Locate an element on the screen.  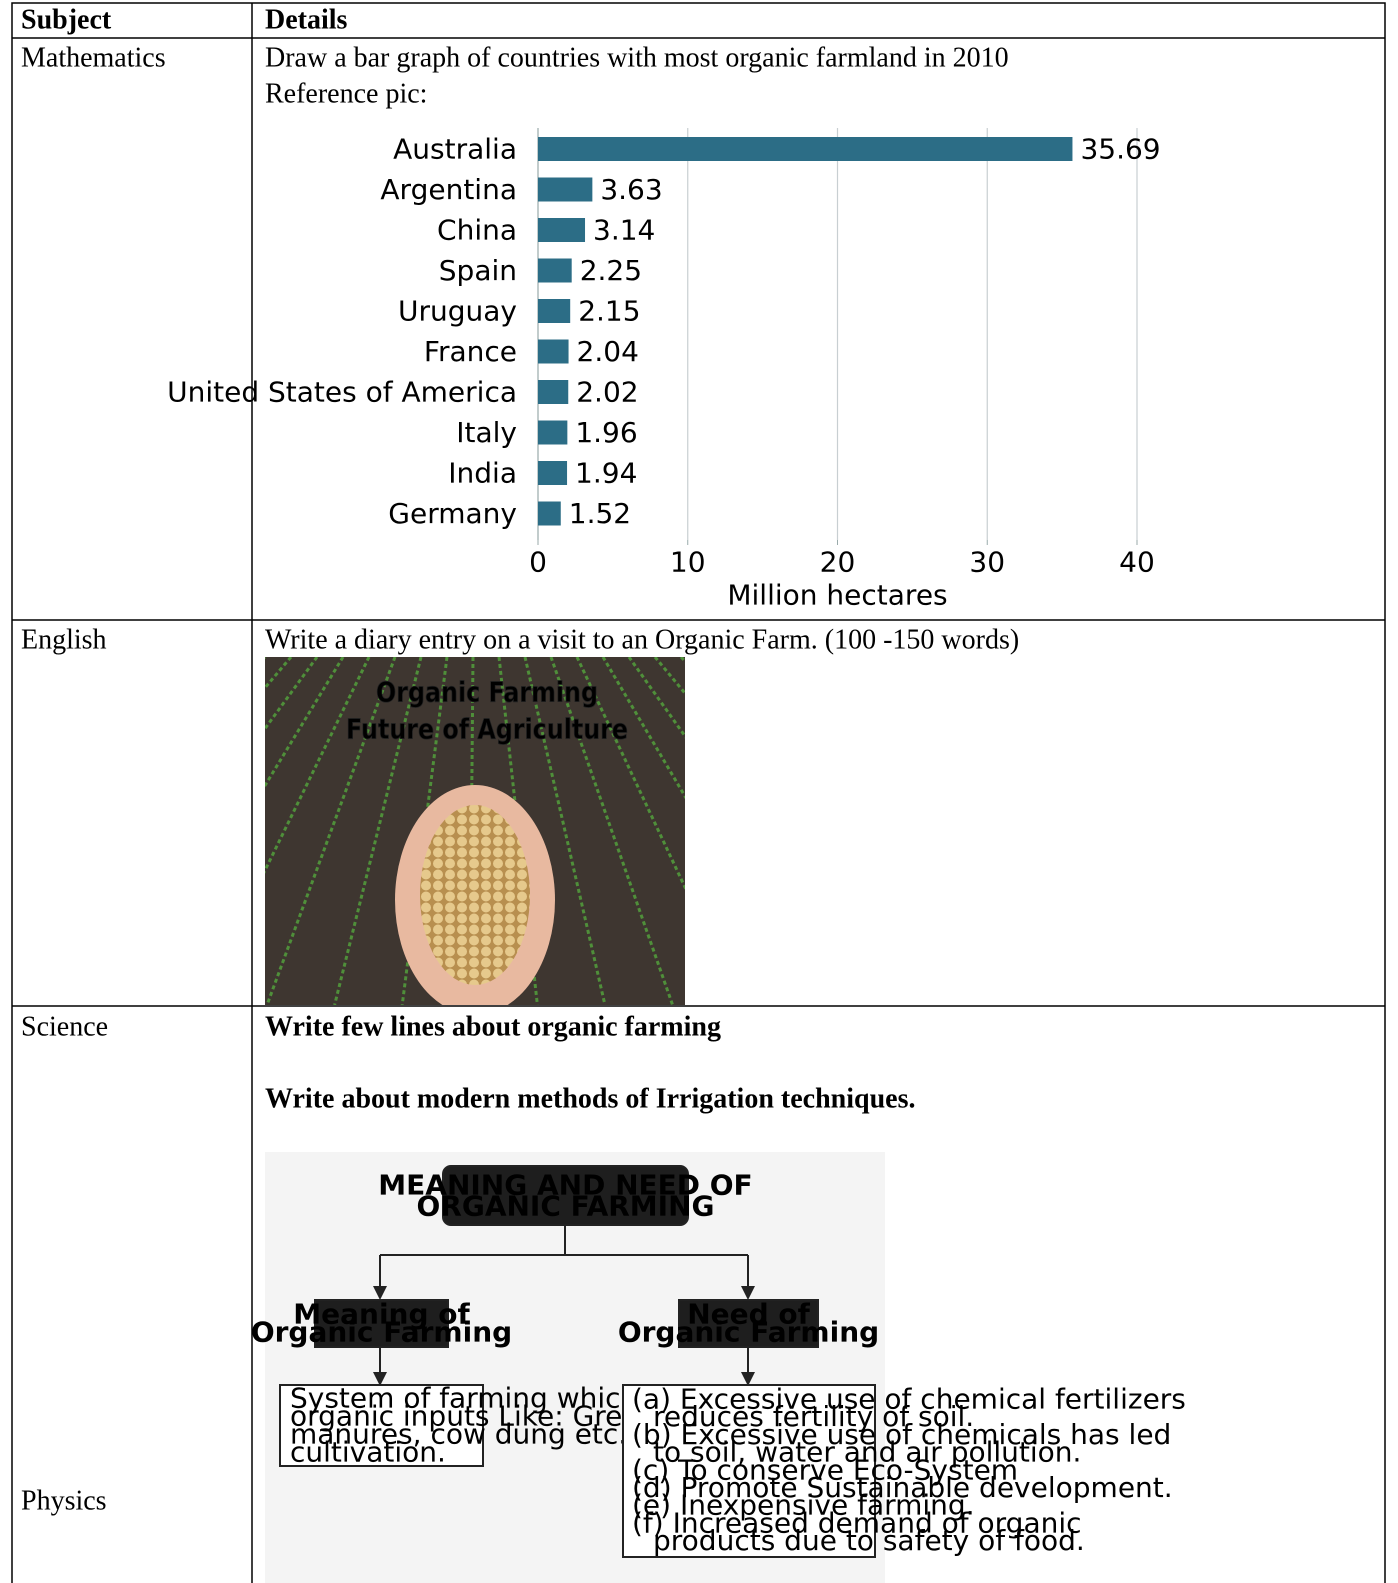
diagram-label: Meaning of is located at coordinates (381, 1314).